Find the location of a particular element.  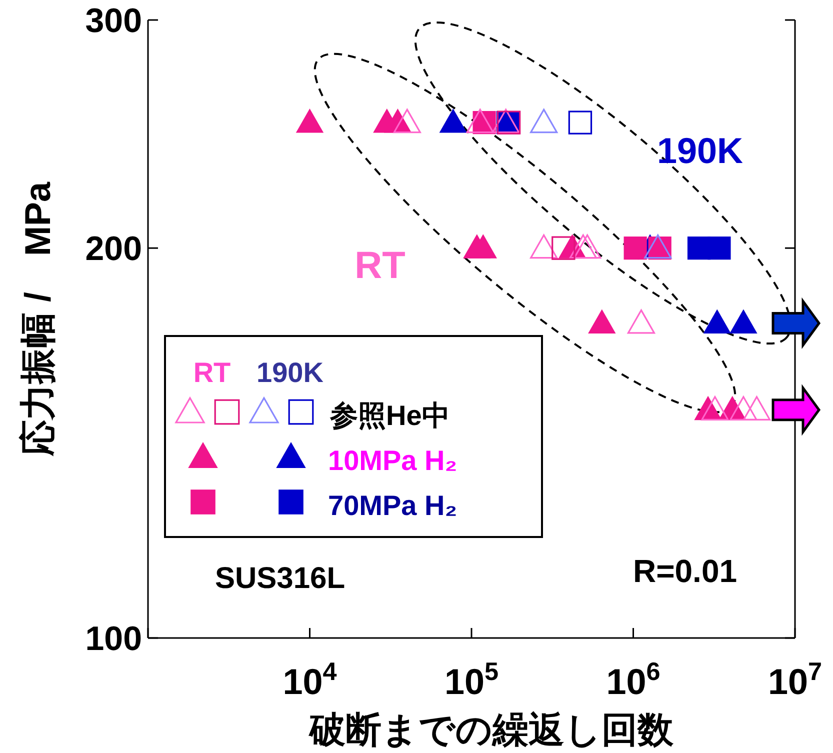

legend-label: 参照He中 is located at coordinates (389, 415).